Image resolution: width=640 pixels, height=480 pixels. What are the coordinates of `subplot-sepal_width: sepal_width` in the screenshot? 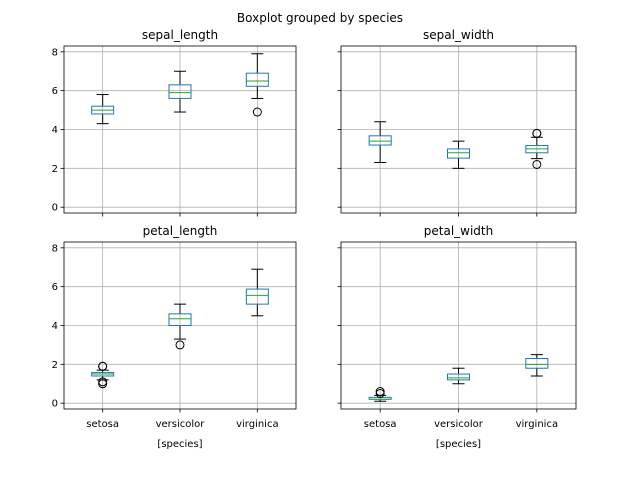 It's located at (457, 122).